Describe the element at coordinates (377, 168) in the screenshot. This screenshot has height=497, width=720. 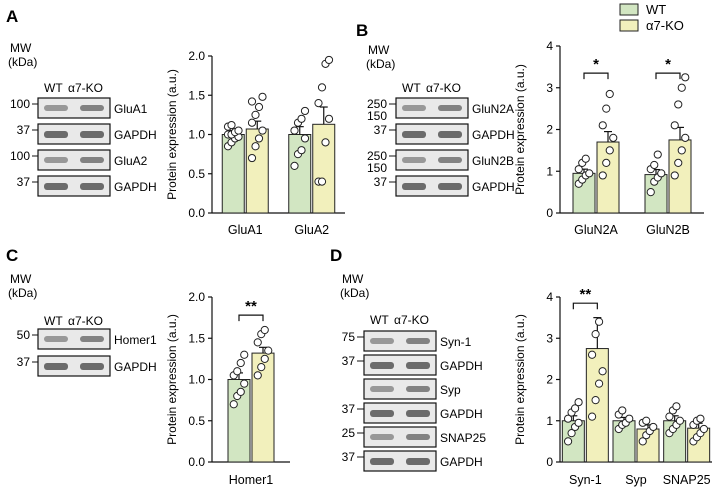
I see `mw-marker: 150` at that location.